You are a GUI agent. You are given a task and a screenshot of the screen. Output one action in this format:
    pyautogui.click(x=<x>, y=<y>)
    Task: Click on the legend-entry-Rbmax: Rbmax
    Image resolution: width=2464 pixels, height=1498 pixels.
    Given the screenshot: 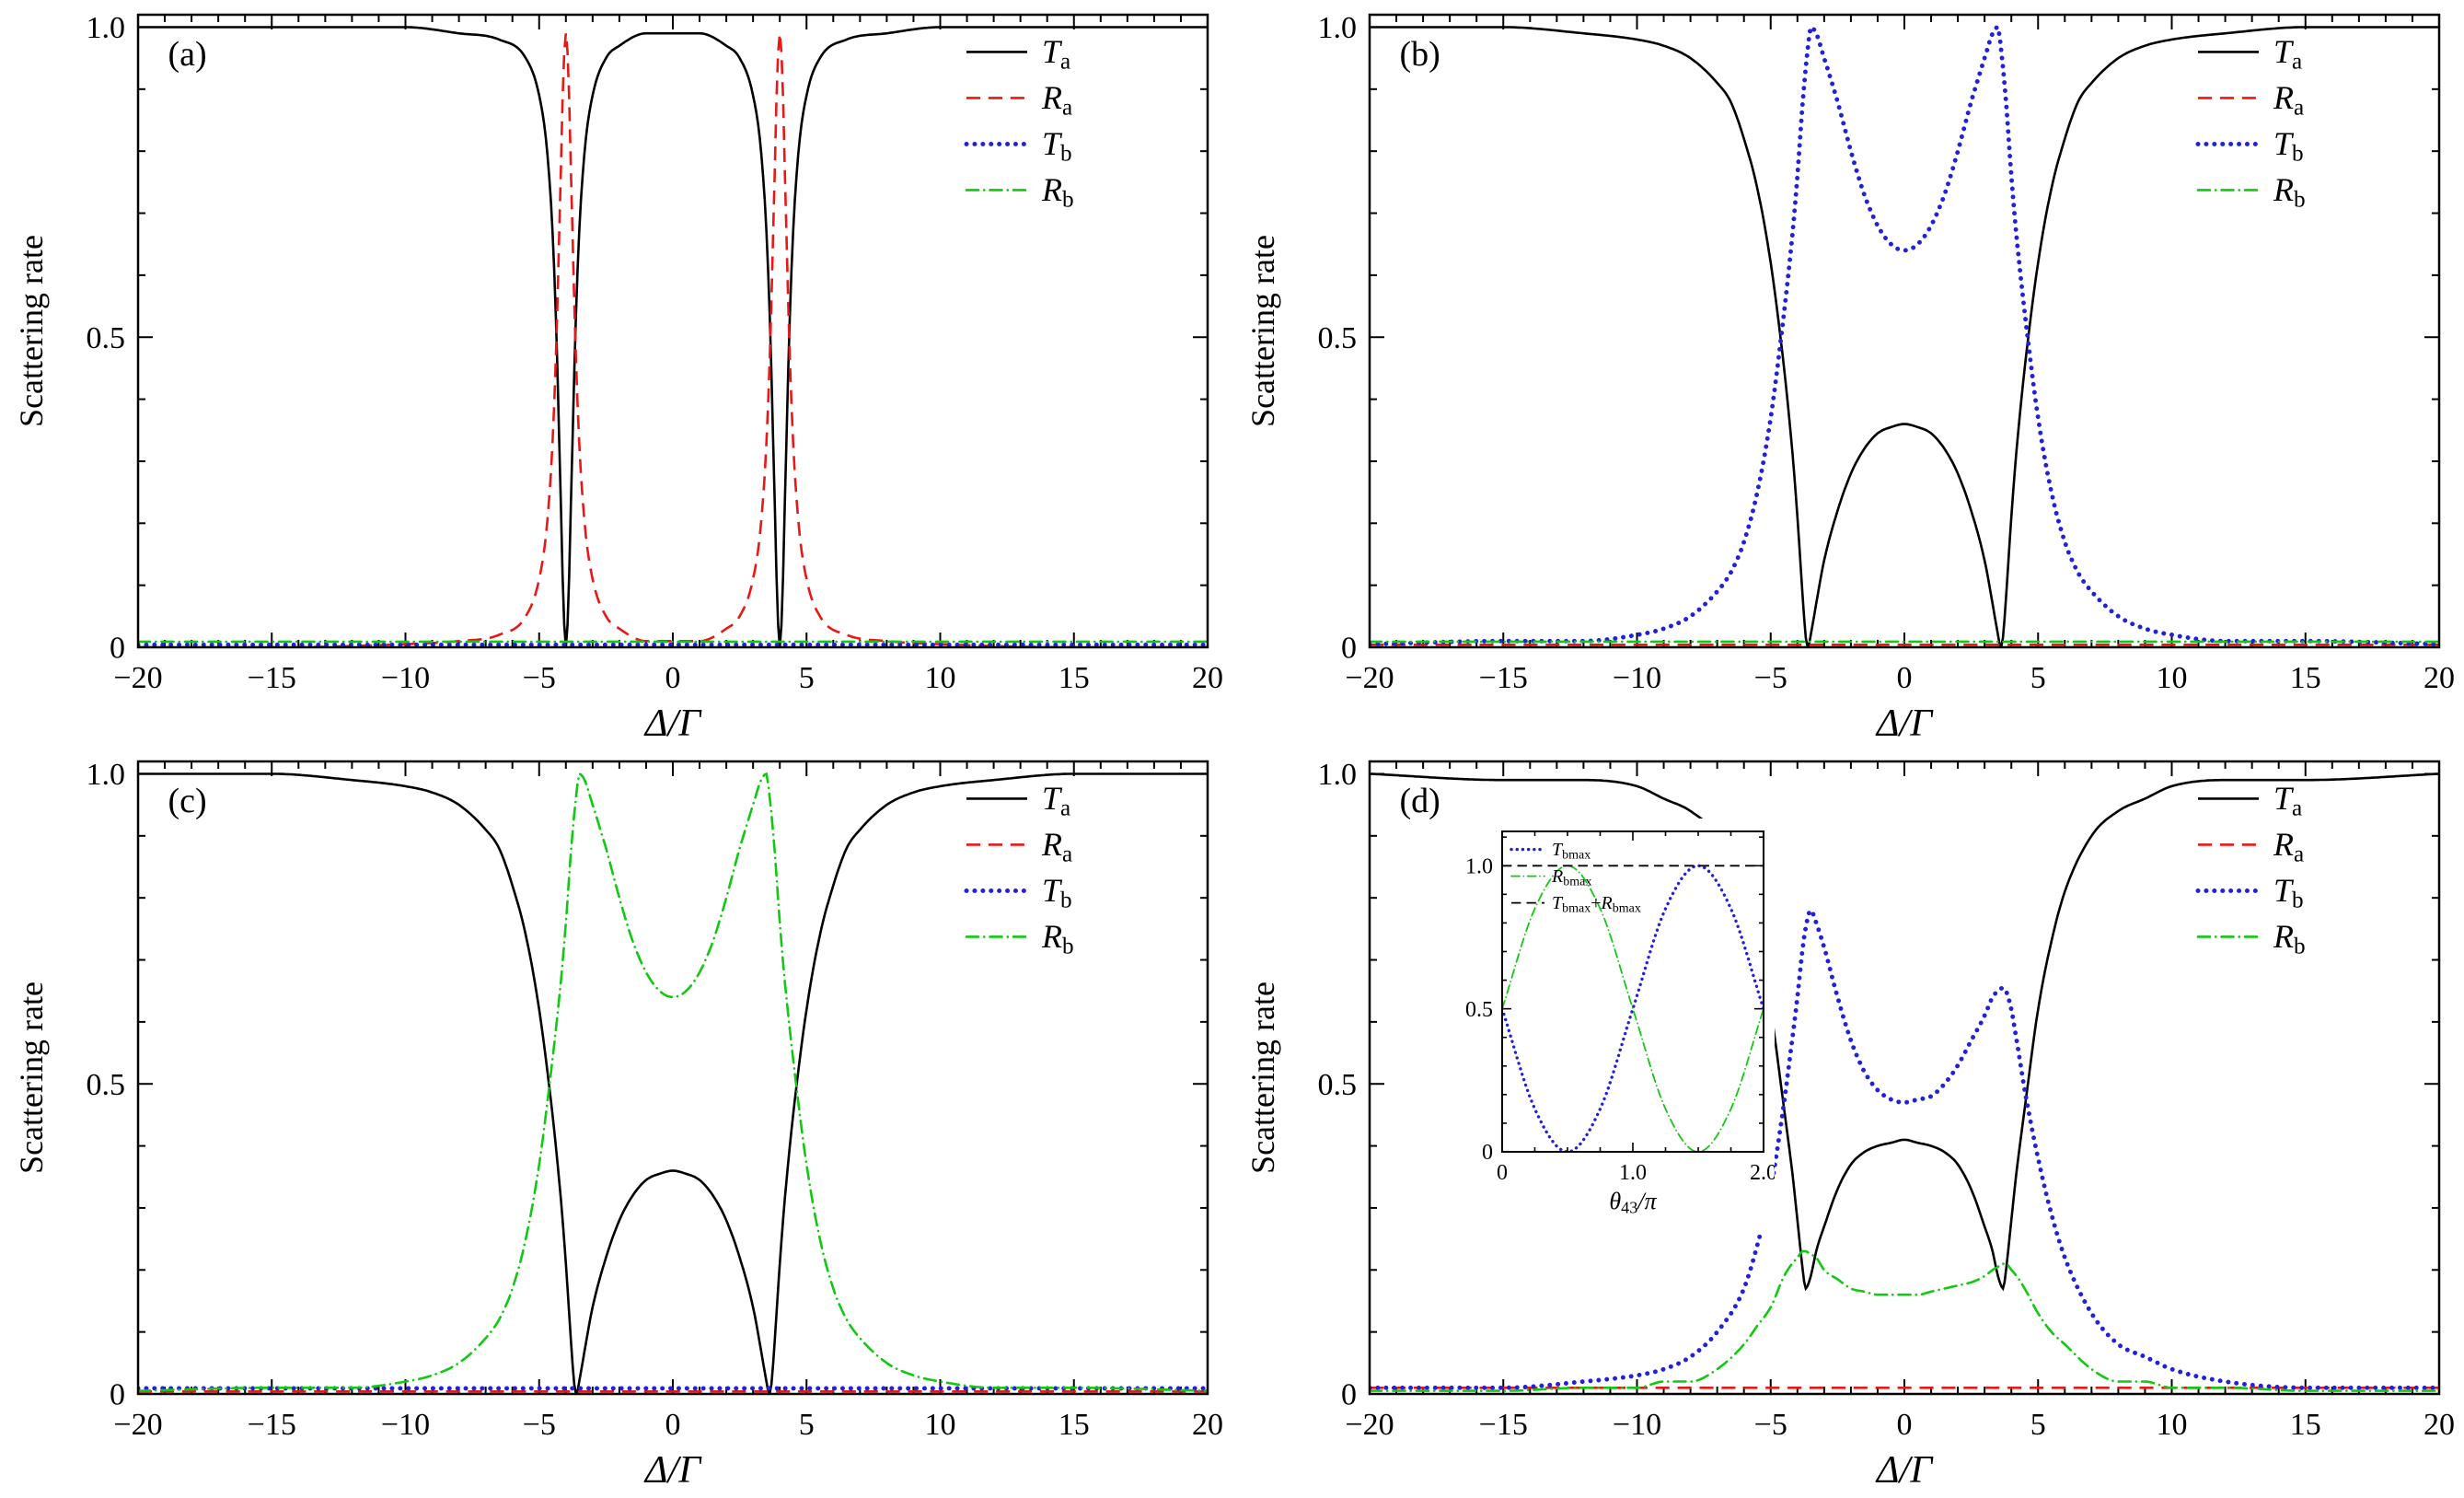 What is the action you would take?
    pyautogui.click(x=1551, y=877)
    